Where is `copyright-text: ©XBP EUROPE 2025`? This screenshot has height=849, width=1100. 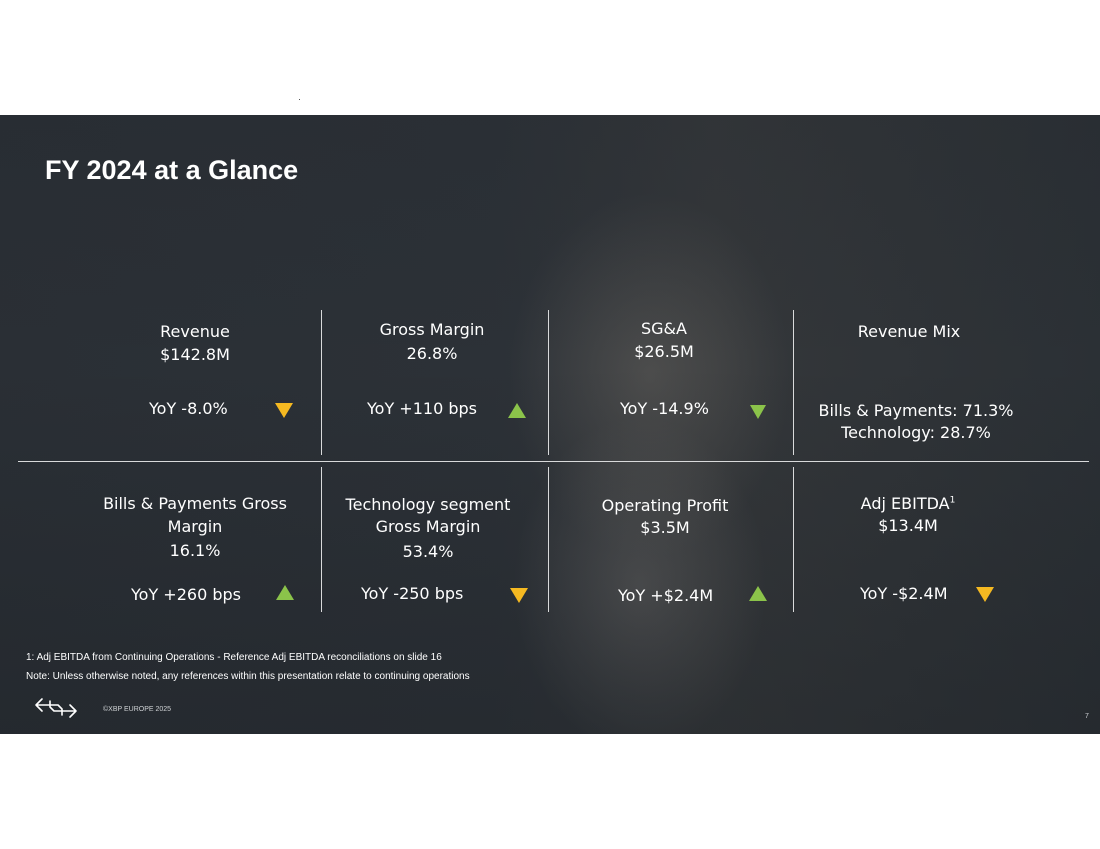 copyright-text: ©XBP EUROPE 2025 is located at coordinates (137, 709).